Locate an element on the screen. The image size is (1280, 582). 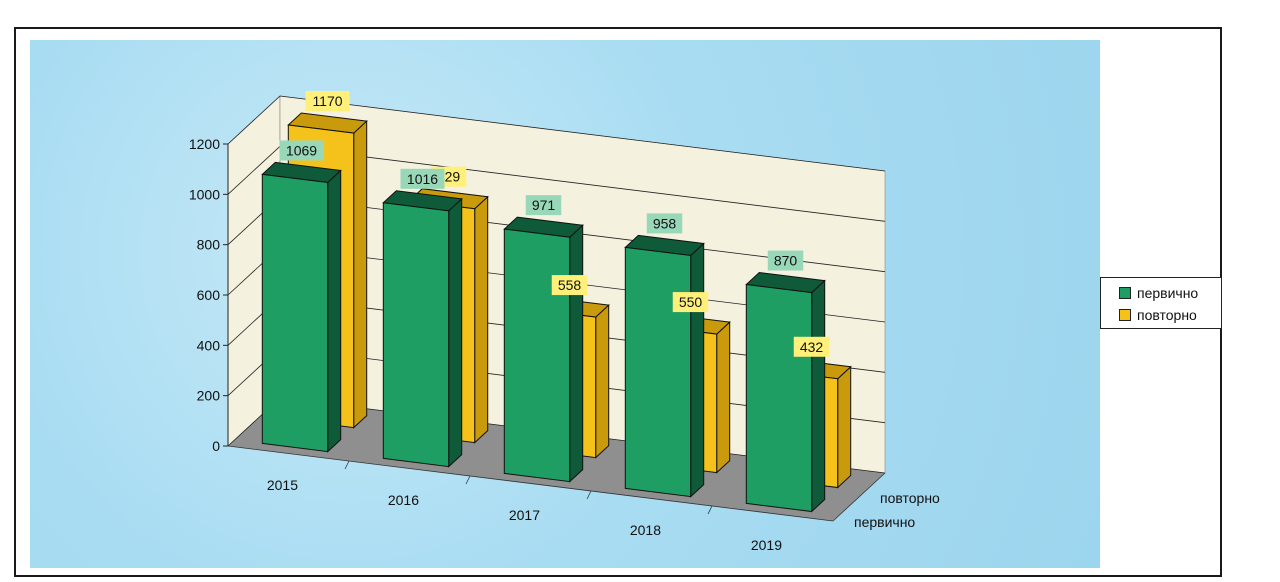
x-axis: 2015 2016 2017 2018 2019 повторно первично is located at coordinates (583, 499).